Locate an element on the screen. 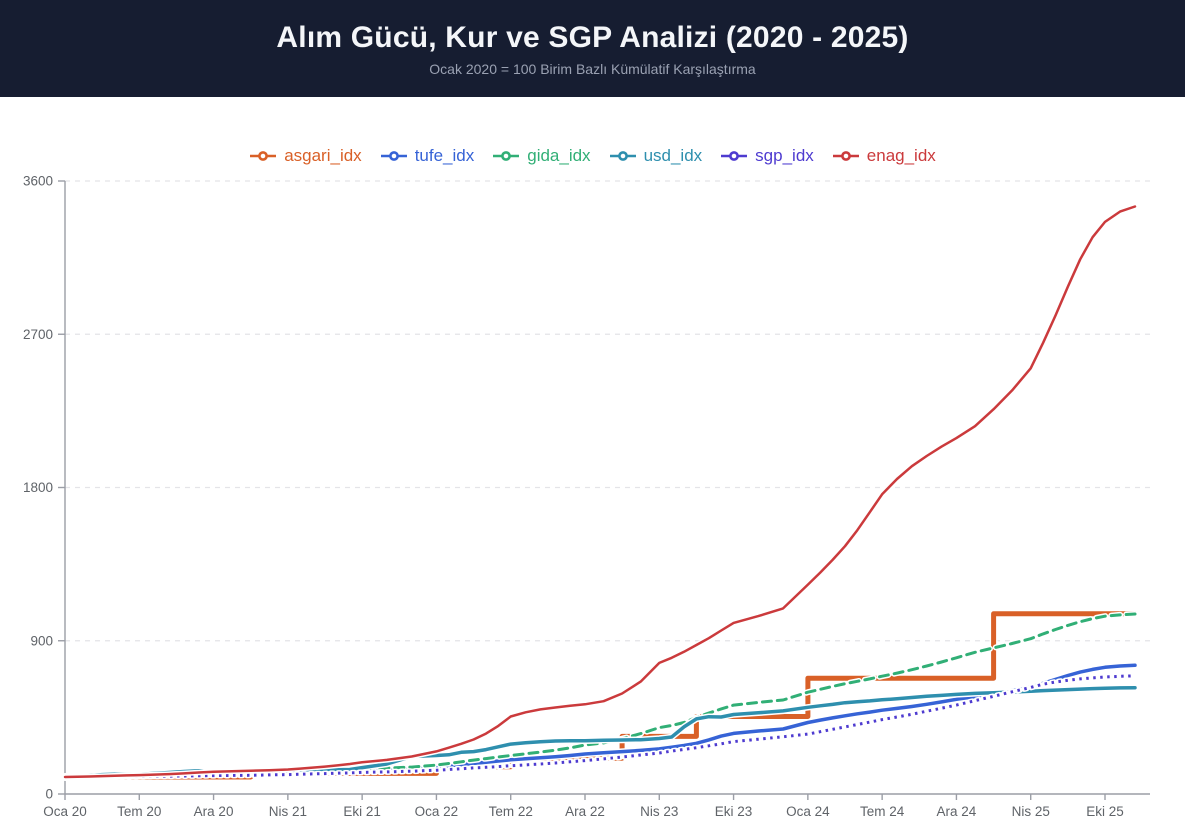 Image resolution: width=1185 pixels, height=831 pixels. legend-item-tufe_idx: tufe_idx is located at coordinates (427, 156).